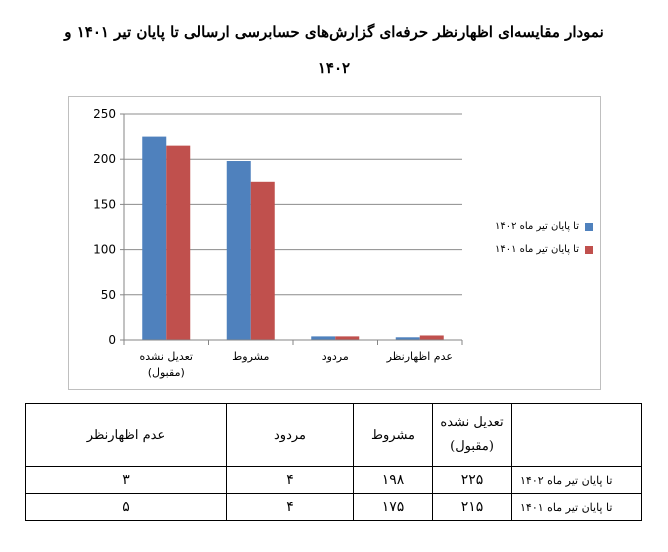  Describe the element at coordinates (166, 356) in the screenshot. I see `x-tick-label: تعدیل نشده` at that location.